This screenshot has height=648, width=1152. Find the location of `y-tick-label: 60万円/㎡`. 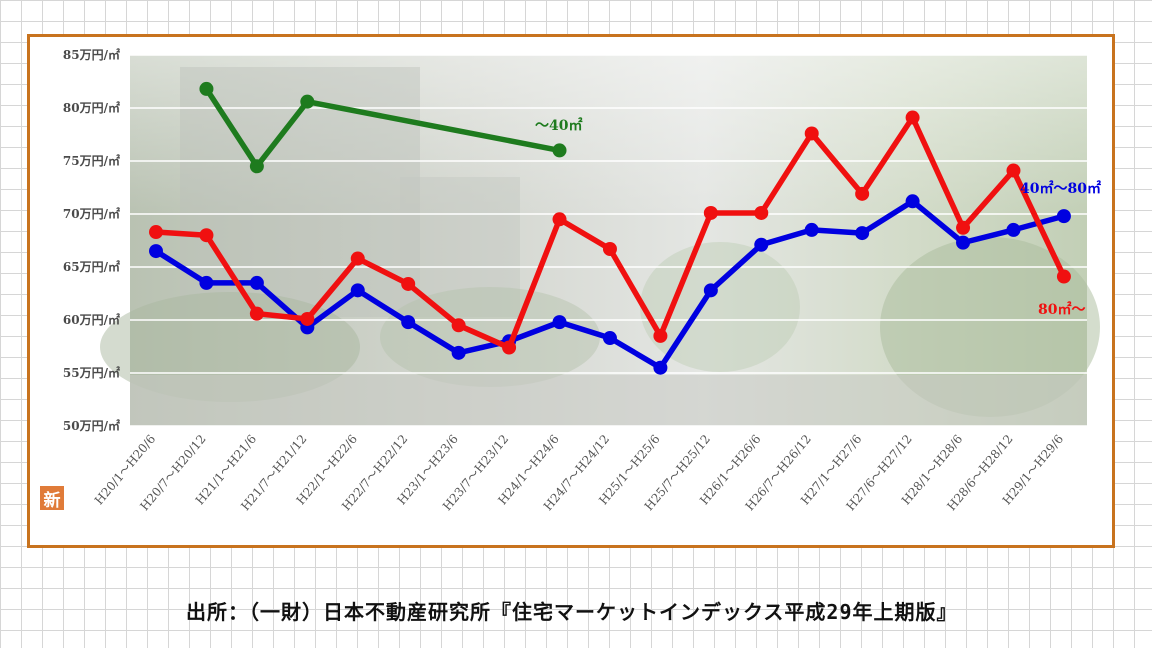

y-tick-label: 60万円/㎡ is located at coordinates (91, 319).